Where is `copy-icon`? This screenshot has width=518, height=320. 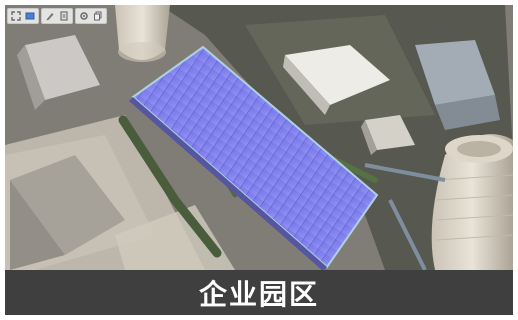
copy-icon is located at coordinates (98, 16).